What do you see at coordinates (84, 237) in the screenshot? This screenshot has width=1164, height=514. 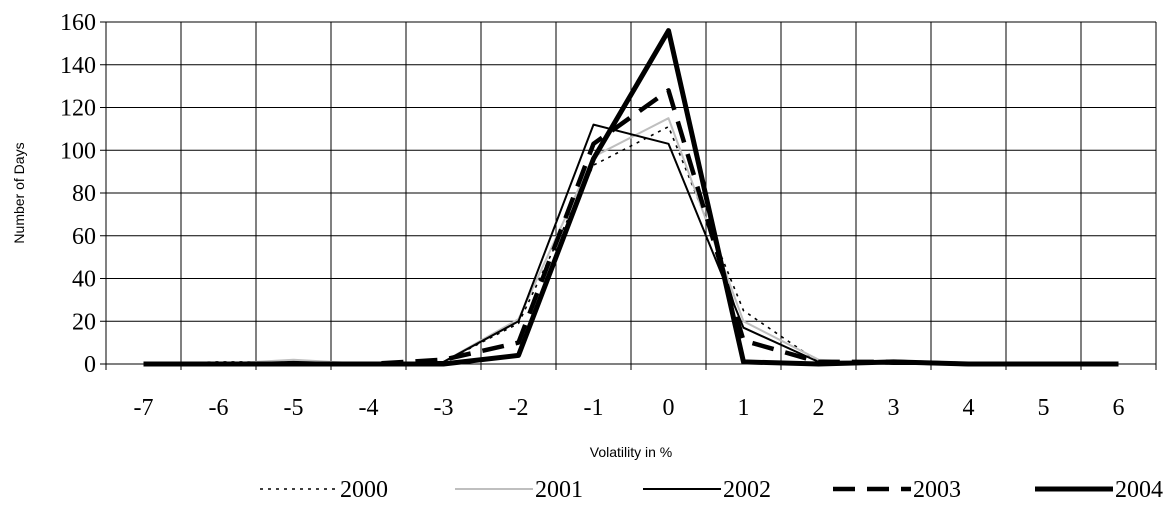 I see `y-tick-label: 60` at bounding box center [84, 237].